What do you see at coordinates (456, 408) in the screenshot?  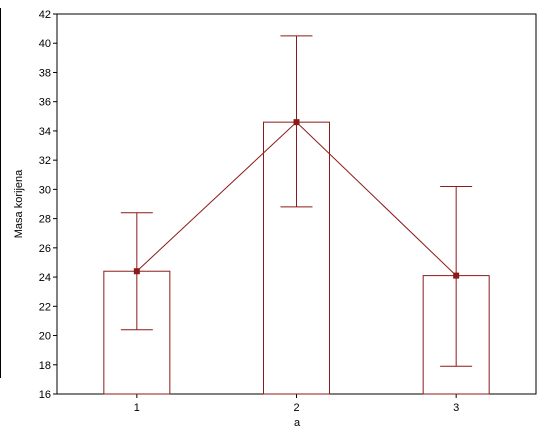 I see `x-tick-label: 3` at bounding box center [456, 408].